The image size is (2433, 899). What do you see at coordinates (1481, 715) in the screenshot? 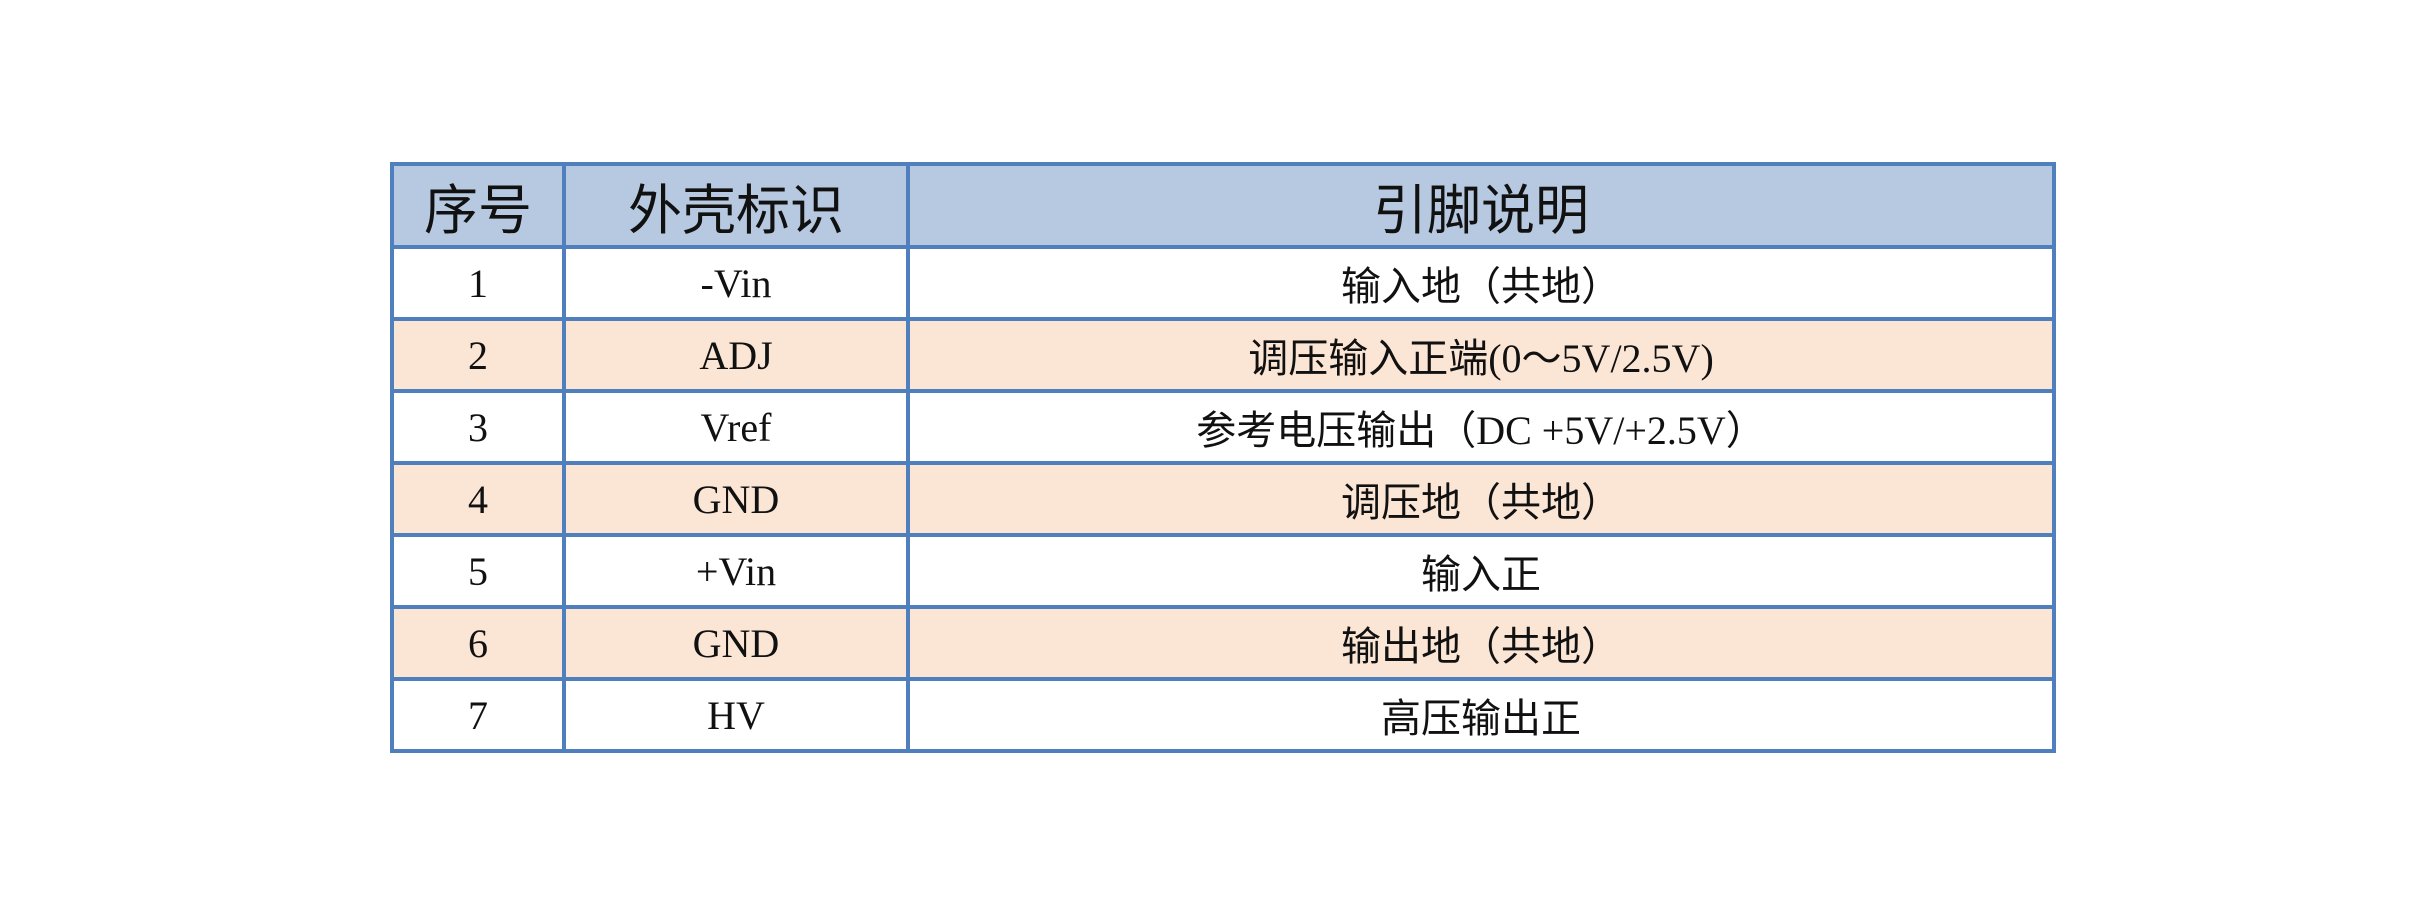
I see `cell-description: 高压输出正` at bounding box center [1481, 715].